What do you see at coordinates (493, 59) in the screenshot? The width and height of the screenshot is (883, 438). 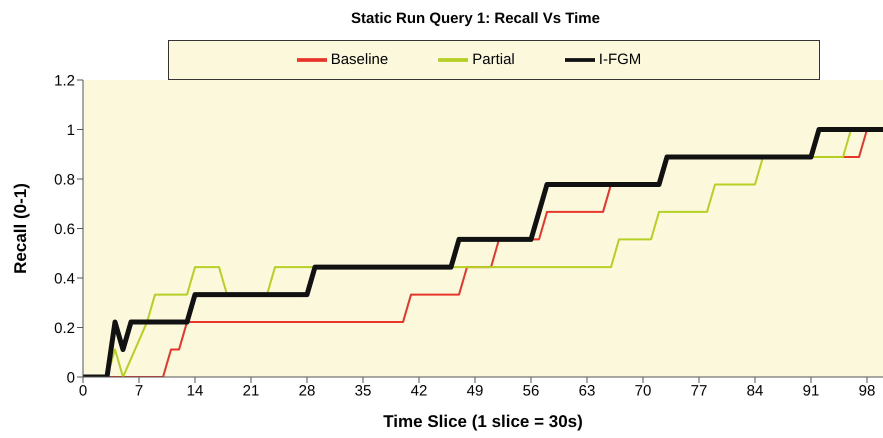 I see `legend-label: Partial` at bounding box center [493, 59].